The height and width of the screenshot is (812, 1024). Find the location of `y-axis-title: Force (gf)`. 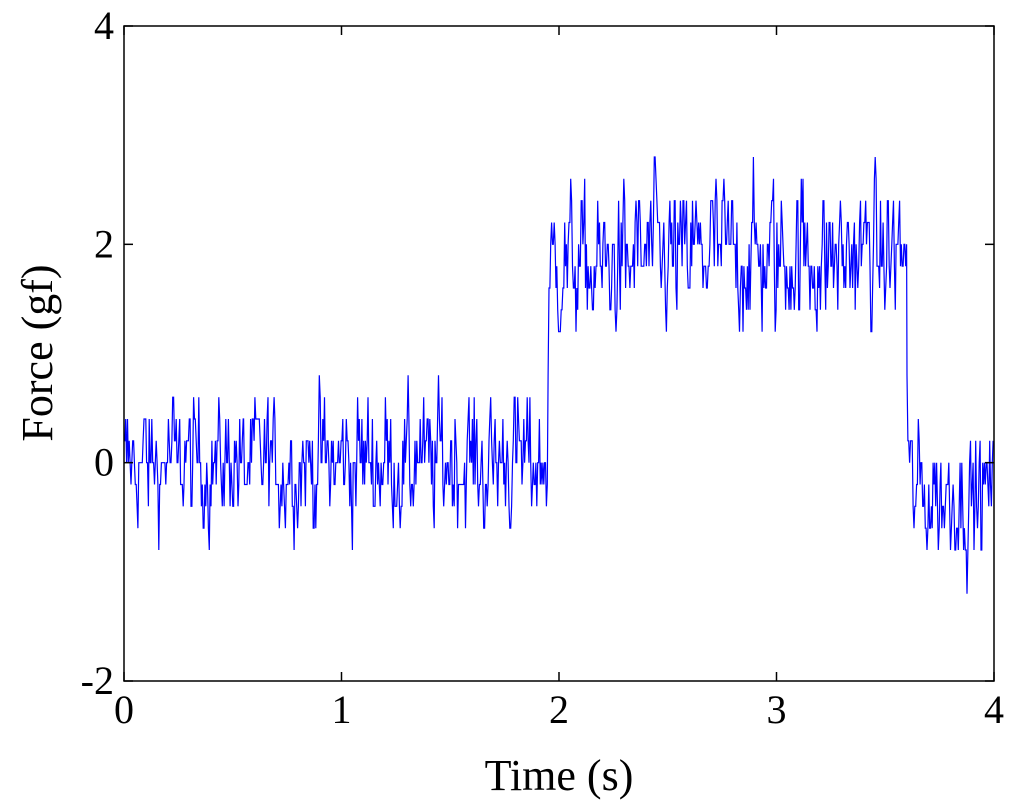

y-axis-title: Force (gf) is located at coordinates (37, 352).